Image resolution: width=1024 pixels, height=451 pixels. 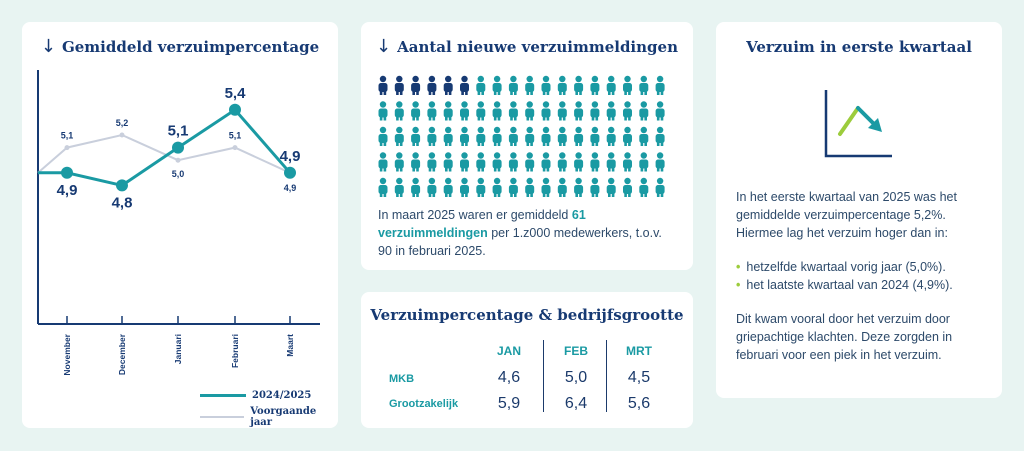 I want to click on data-label-current: 5,4, so click(x=236, y=93).